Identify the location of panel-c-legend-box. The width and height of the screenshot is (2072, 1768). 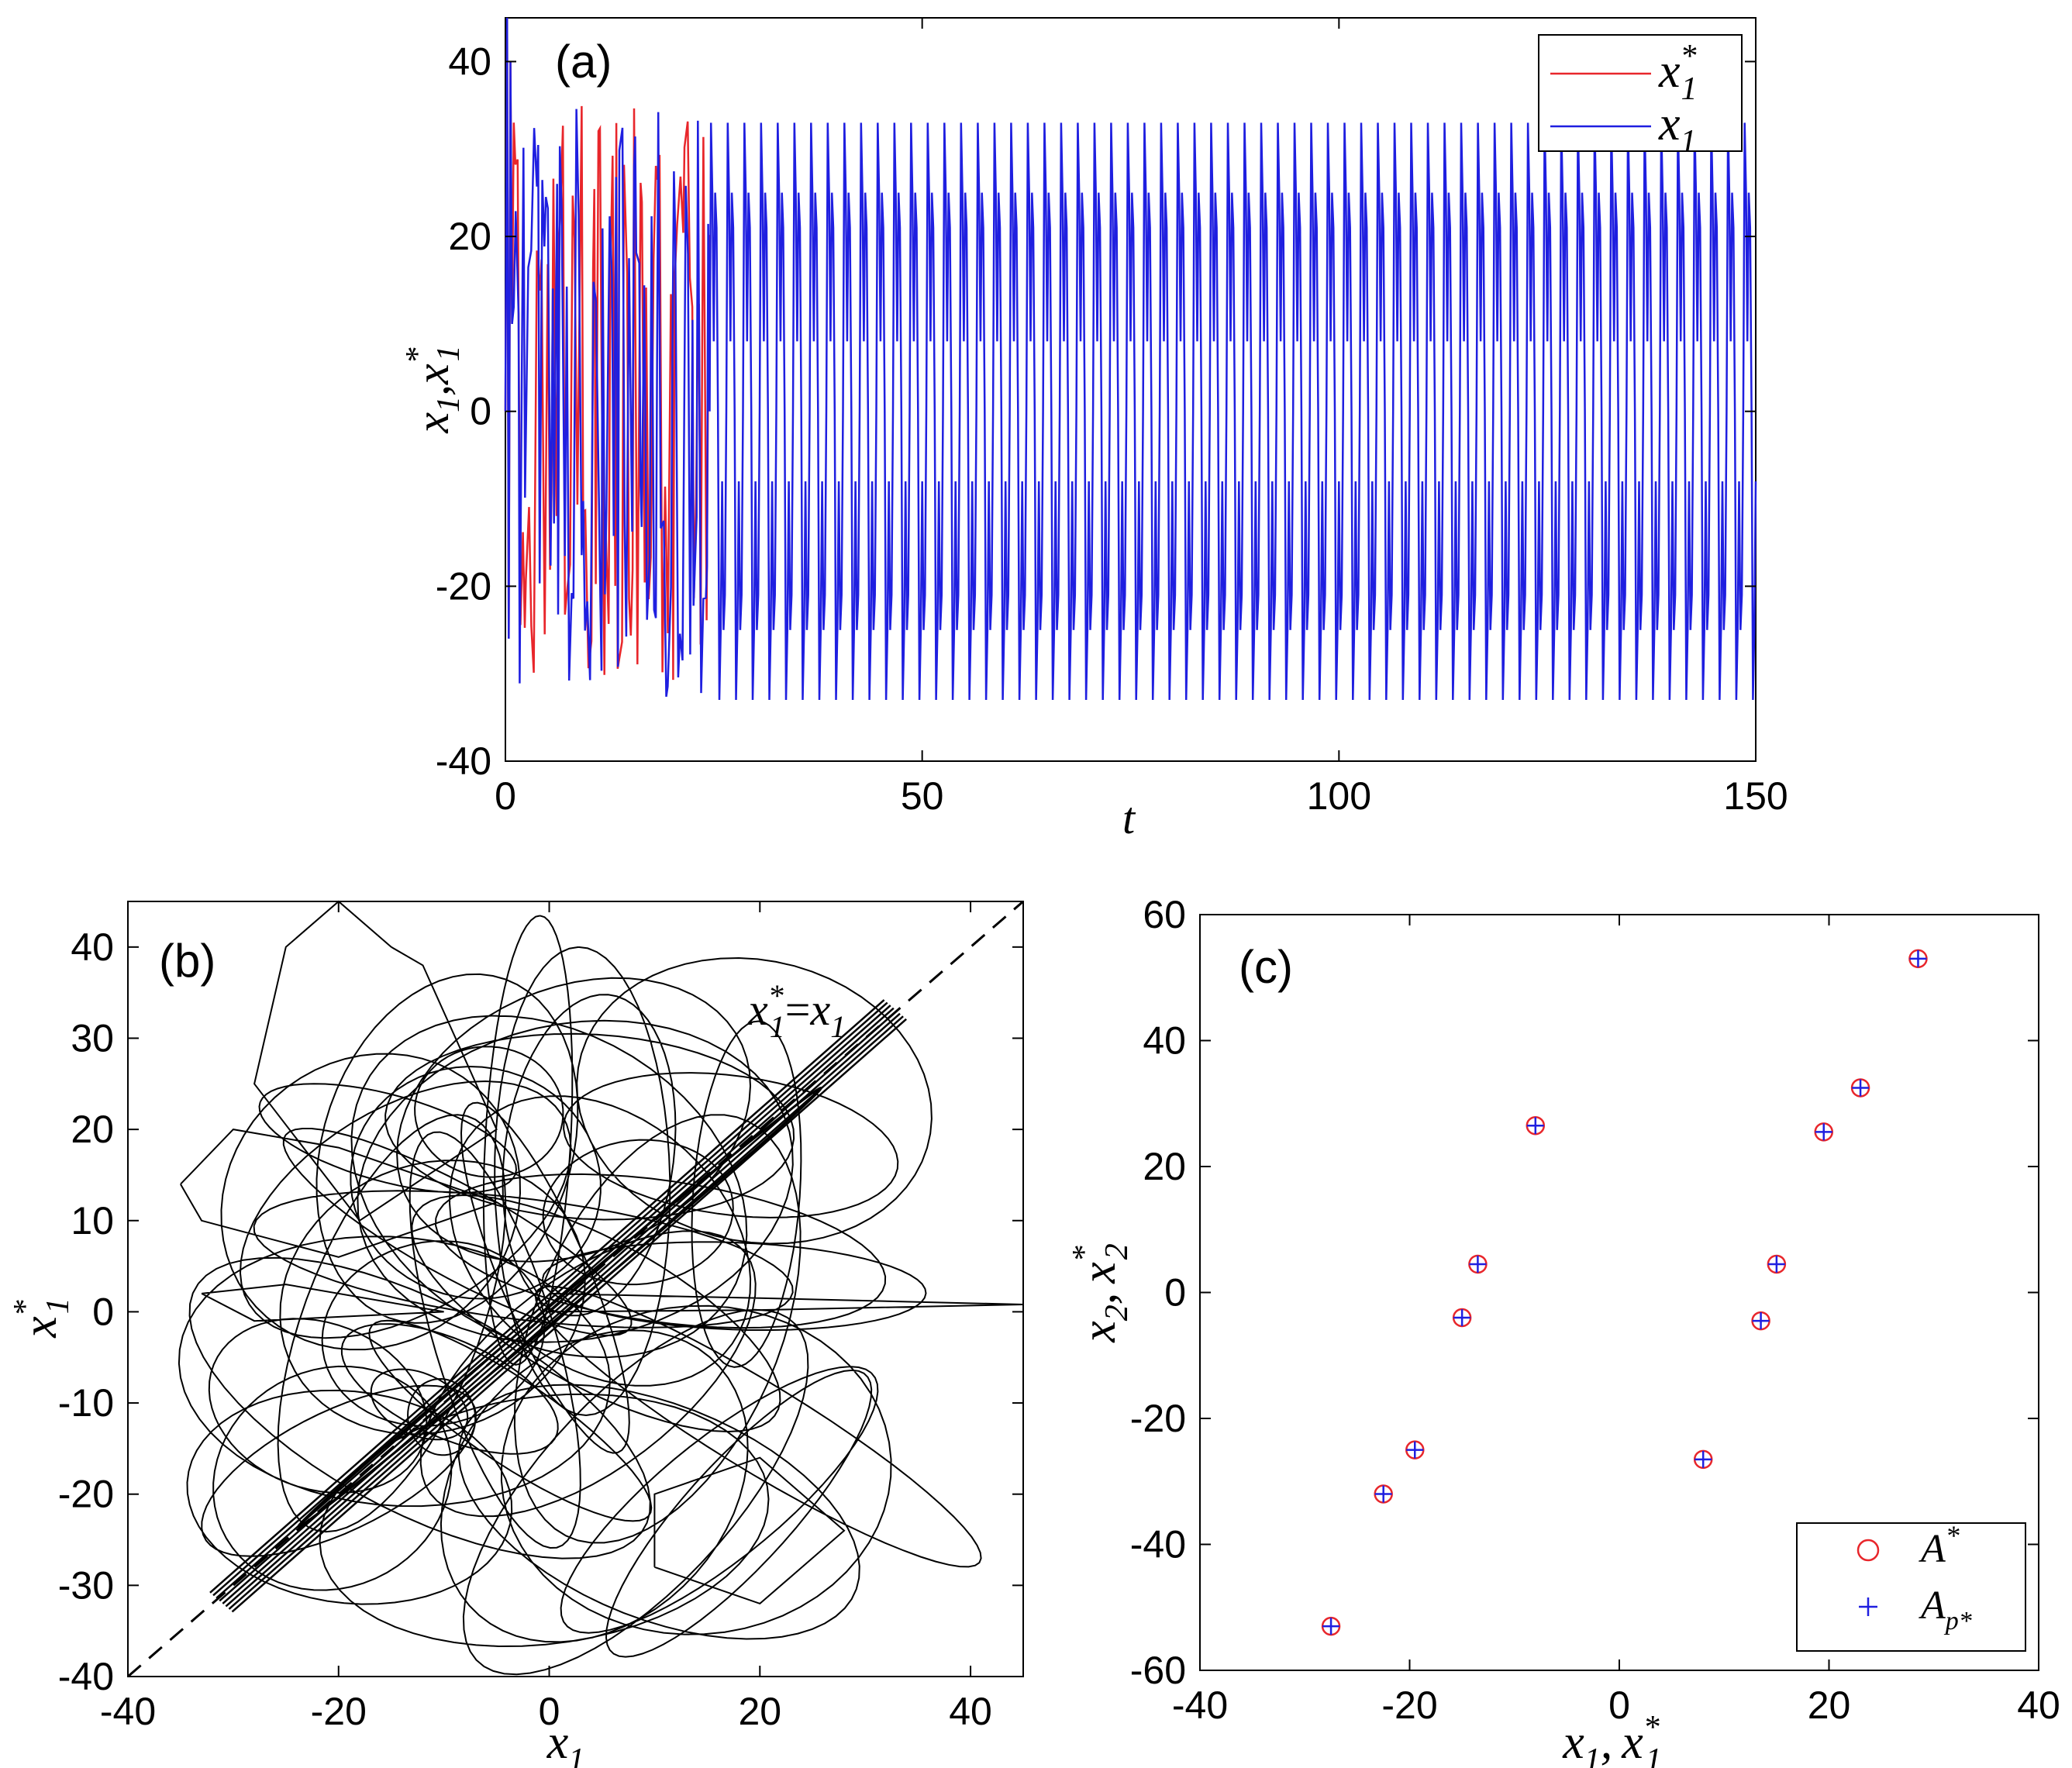
(1911, 1587).